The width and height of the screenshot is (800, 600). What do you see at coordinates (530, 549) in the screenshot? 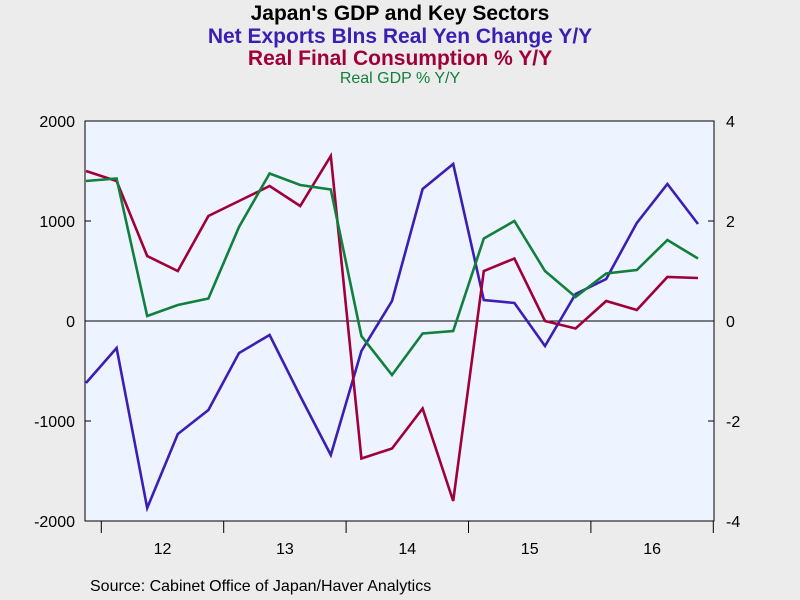
I see `x-axis-tick-label: 15` at bounding box center [530, 549].